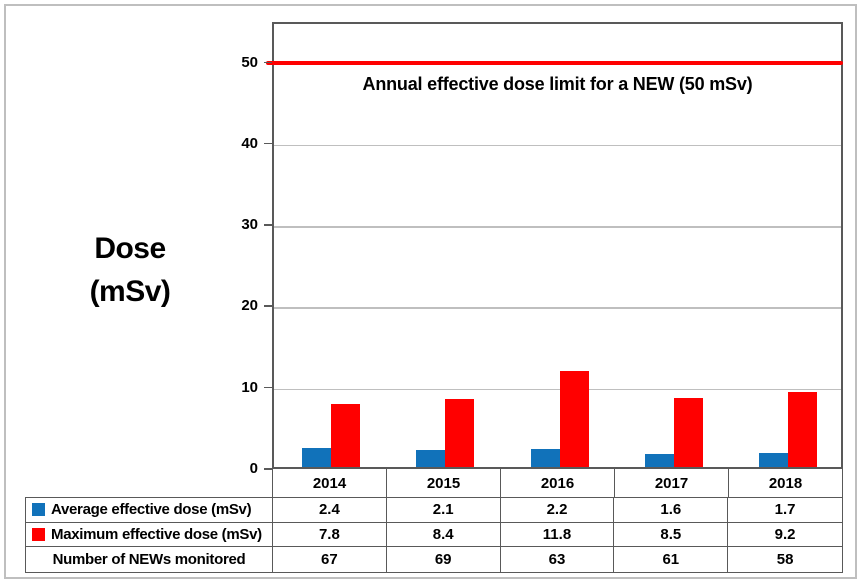 The height and width of the screenshot is (587, 865). I want to click on table-value-monitored-2014: 67, so click(330, 559).